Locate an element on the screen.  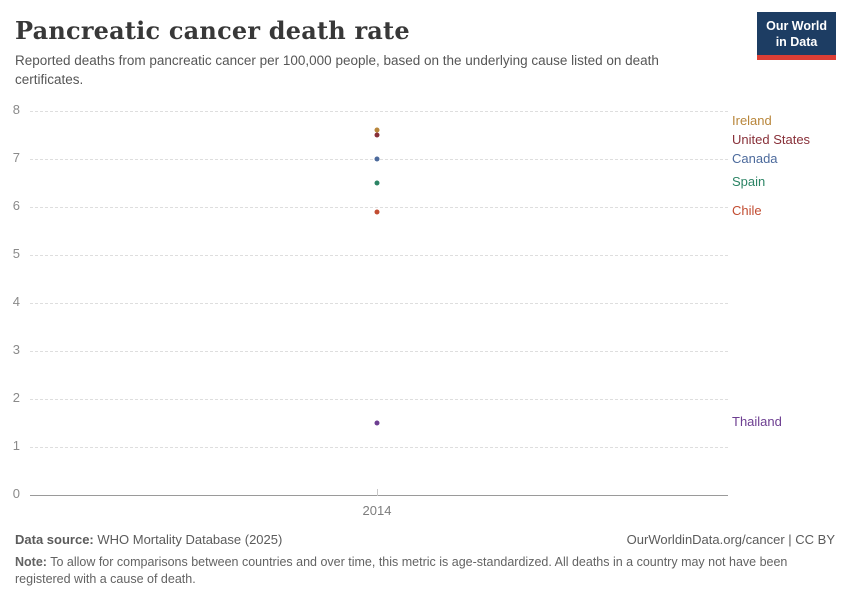
y-tick-label: 7 is located at coordinates (16, 157).